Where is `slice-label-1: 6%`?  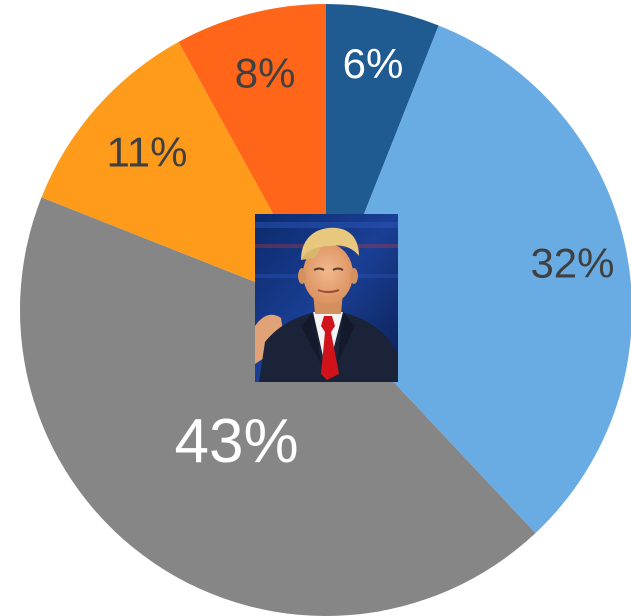
slice-label-1: 6% is located at coordinates (373, 63).